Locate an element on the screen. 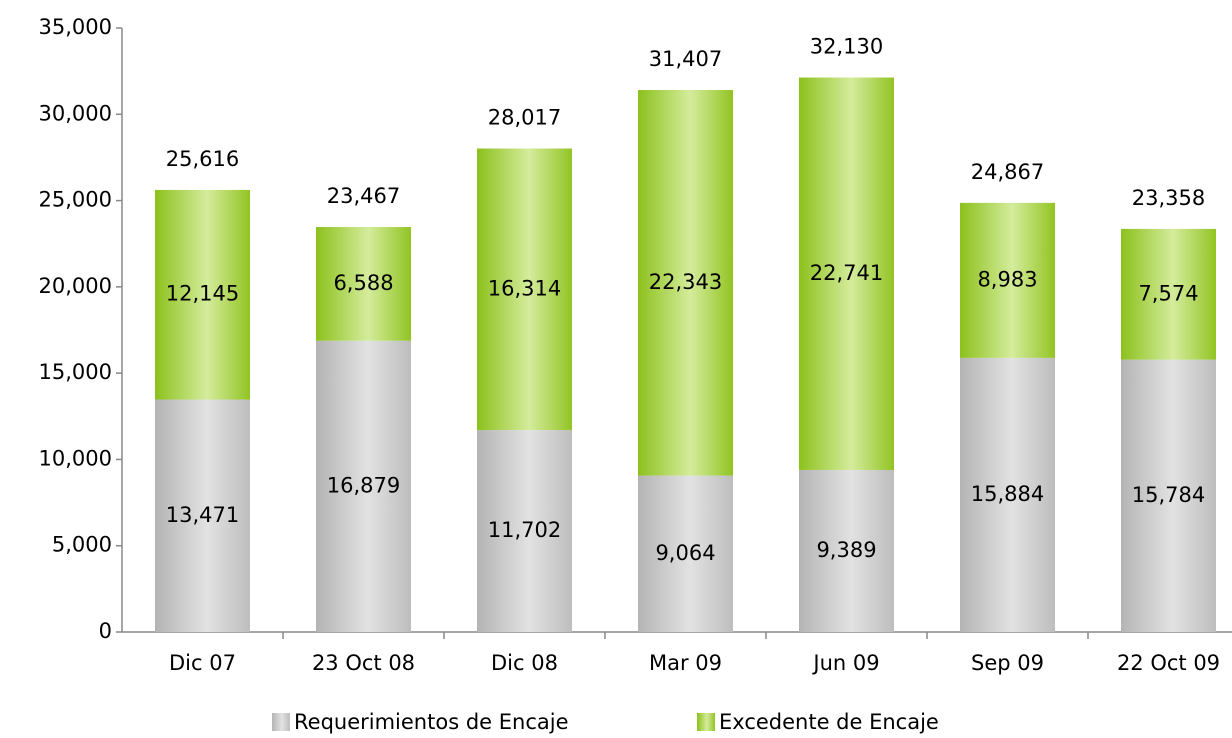 The image size is (1232, 738). data-label: 13,471 is located at coordinates (202, 515).